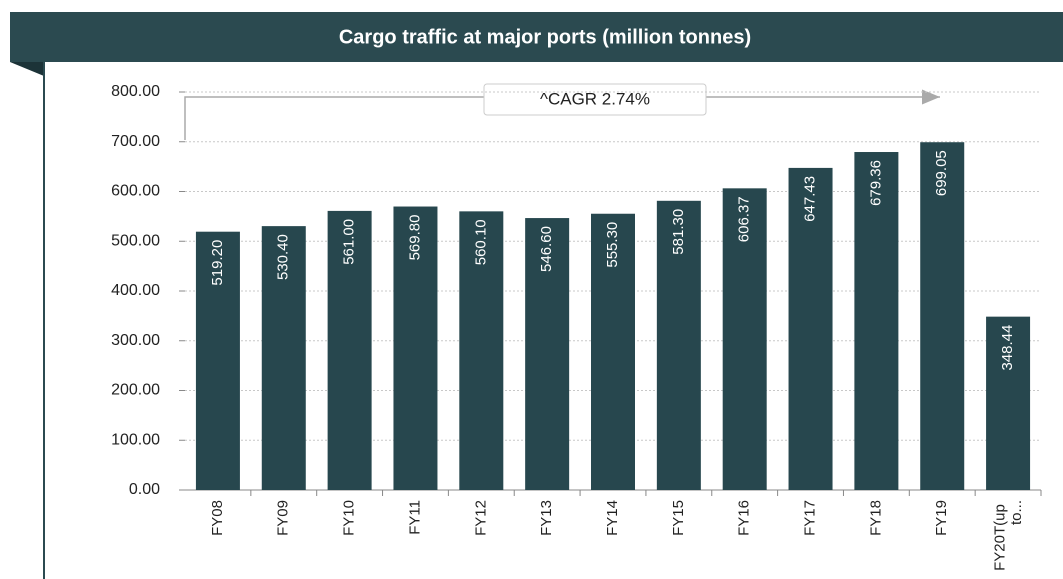  What do you see at coordinates (27, 69) in the screenshot?
I see `header-fold` at bounding box center [27, 69].